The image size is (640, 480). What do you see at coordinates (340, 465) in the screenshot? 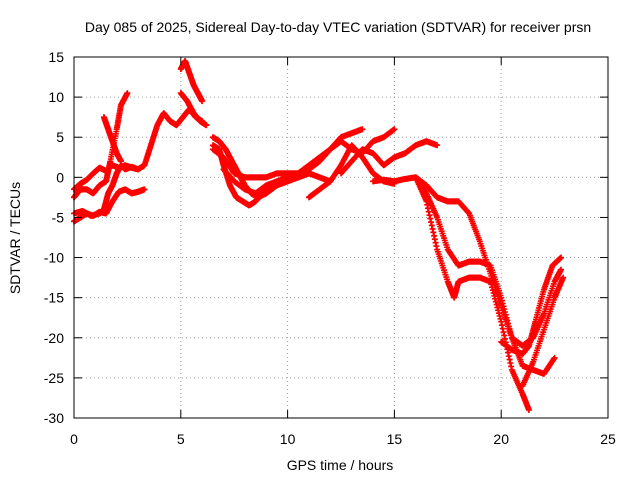
I see `x-axis-label: GPS time / hours` at bounding box center [340, 465].